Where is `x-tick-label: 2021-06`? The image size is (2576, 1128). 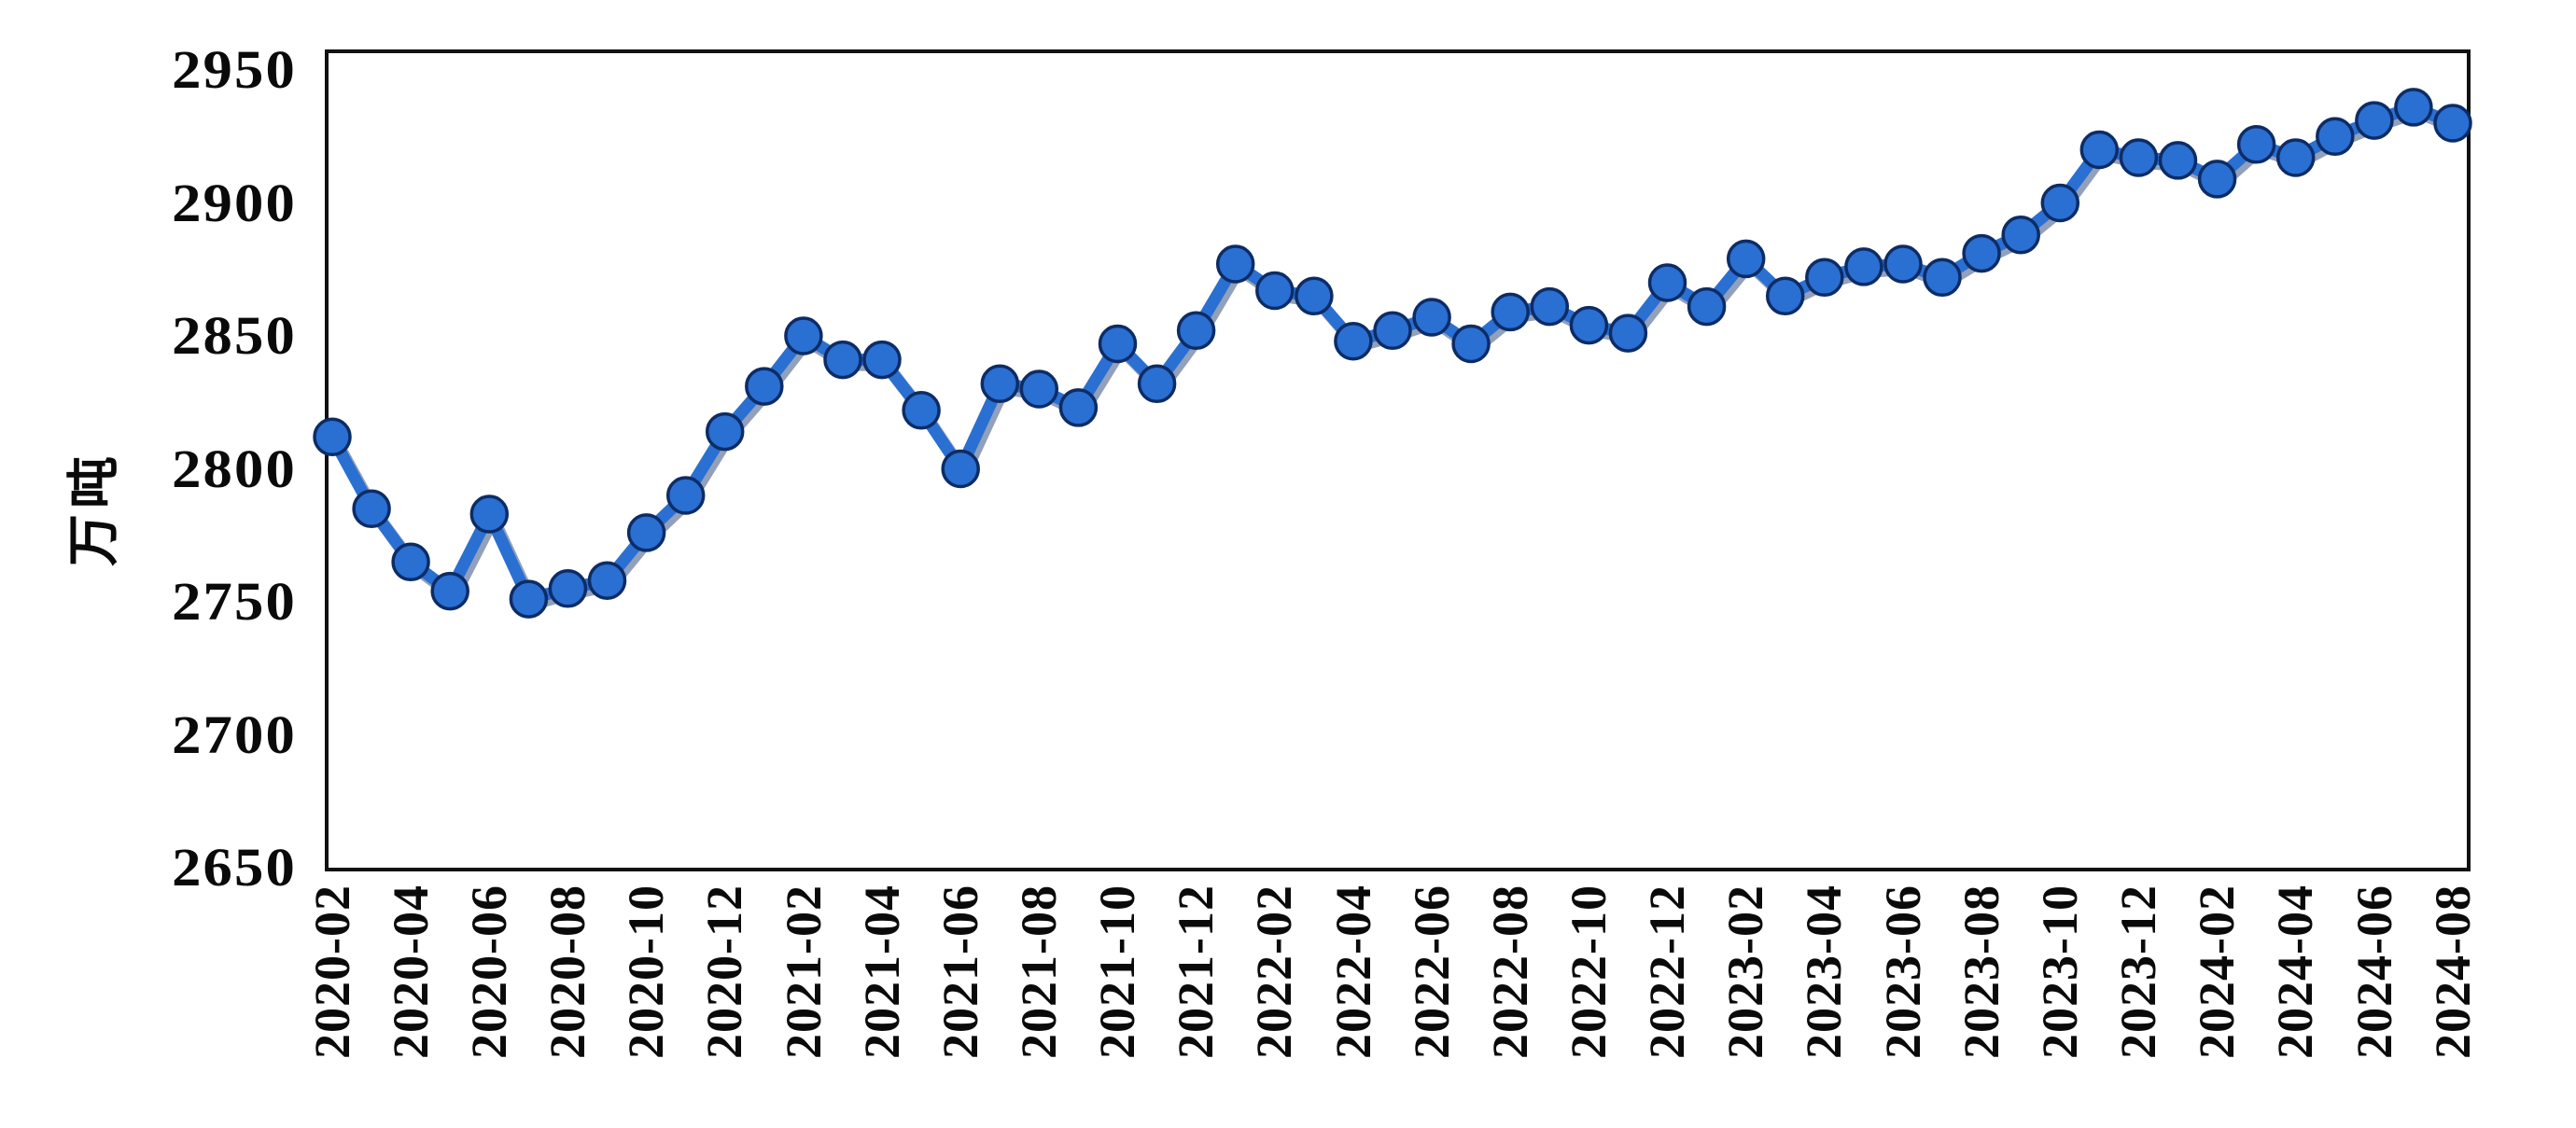 x-tick-label: 2021-06 is located at coordinates (960, 1001).